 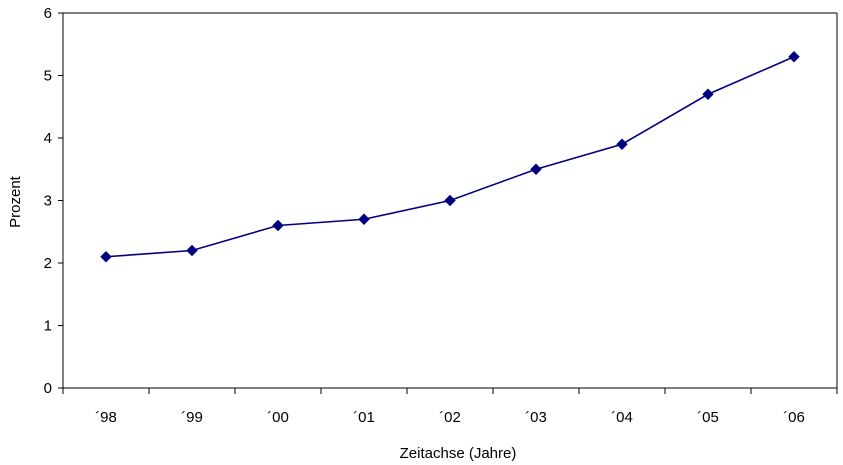 What do you see at coordinates (450, 417) in the screenshot?
I see `x-tick-label: ´02` at bounding box center [450, 417].